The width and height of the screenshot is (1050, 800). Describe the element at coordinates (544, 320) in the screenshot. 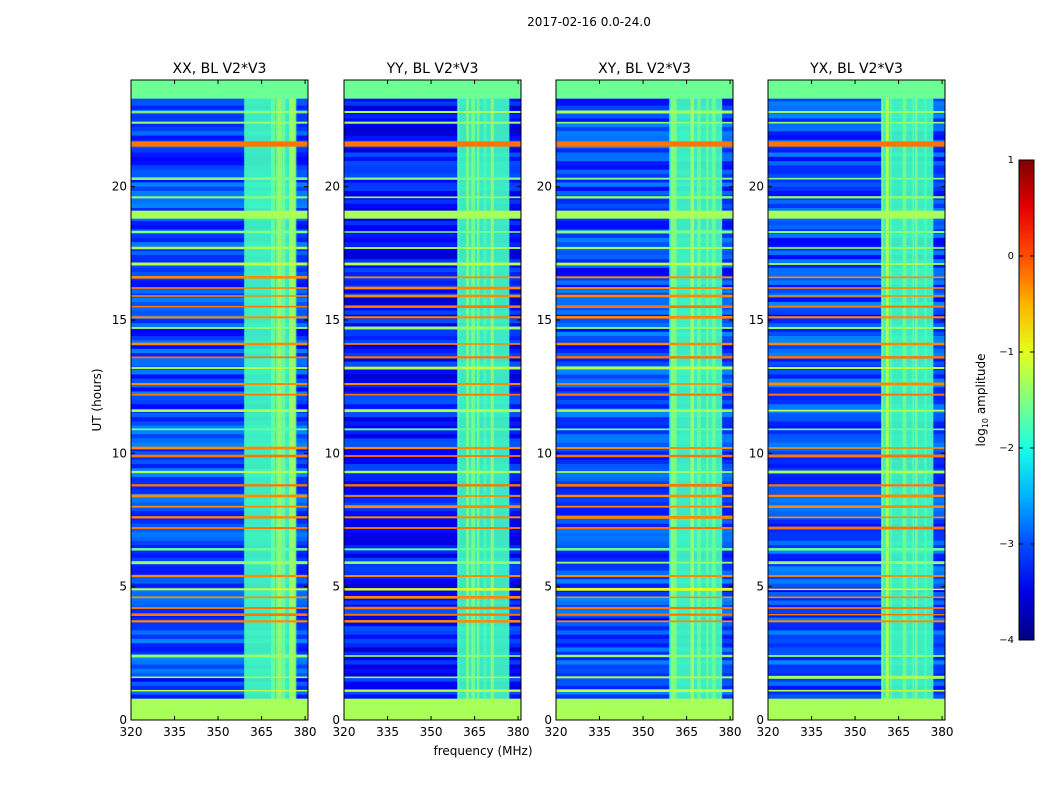

I see `y-tick-label: 15` at that location.